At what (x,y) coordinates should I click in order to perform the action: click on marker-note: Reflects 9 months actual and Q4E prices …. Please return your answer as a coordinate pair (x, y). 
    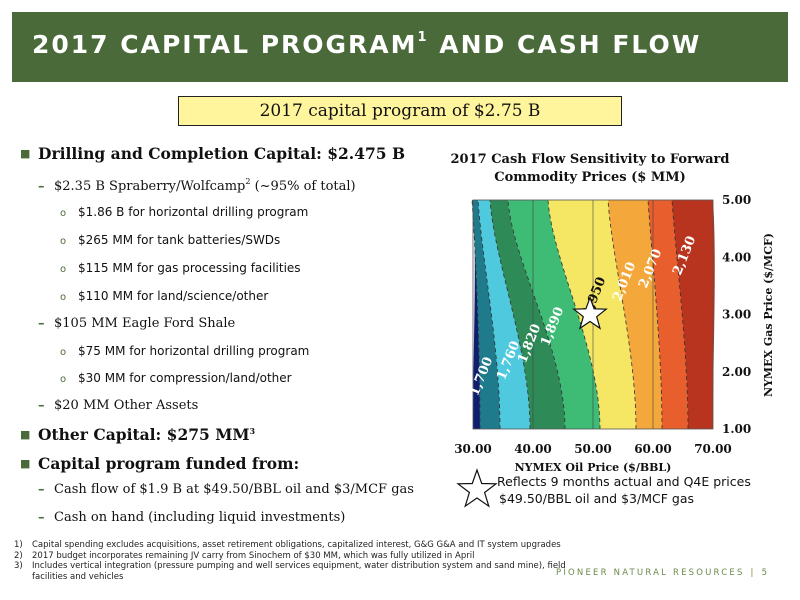
    Looking at the image, I should click on (624, 490).